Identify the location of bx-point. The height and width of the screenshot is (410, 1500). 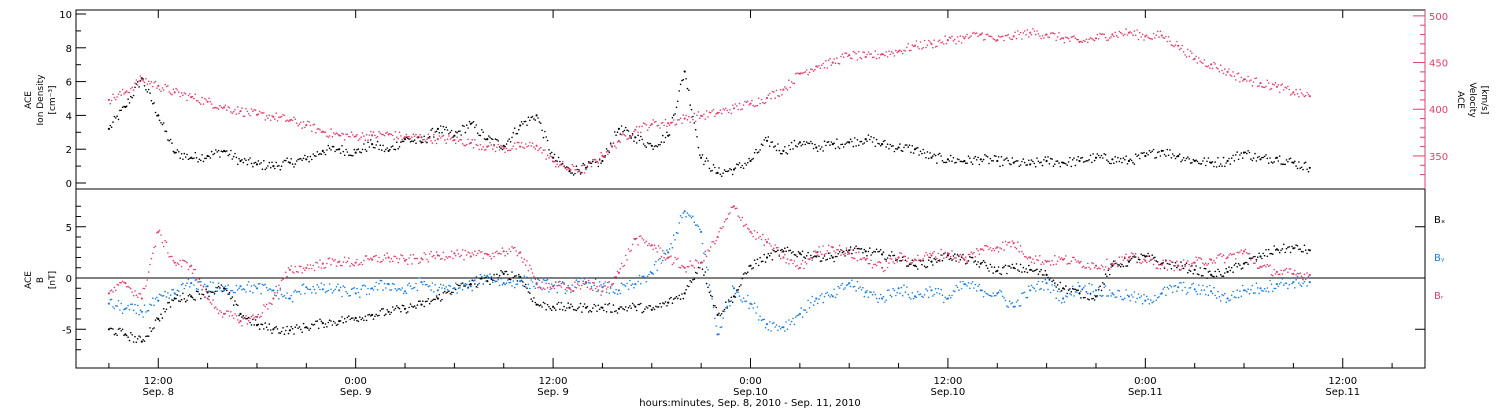
(948, 255).